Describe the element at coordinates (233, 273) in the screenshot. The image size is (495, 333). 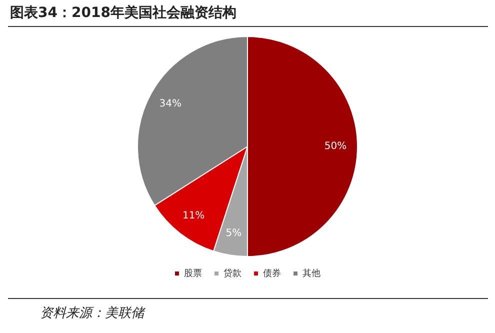
I see `legend-label: 贷款` at that location.